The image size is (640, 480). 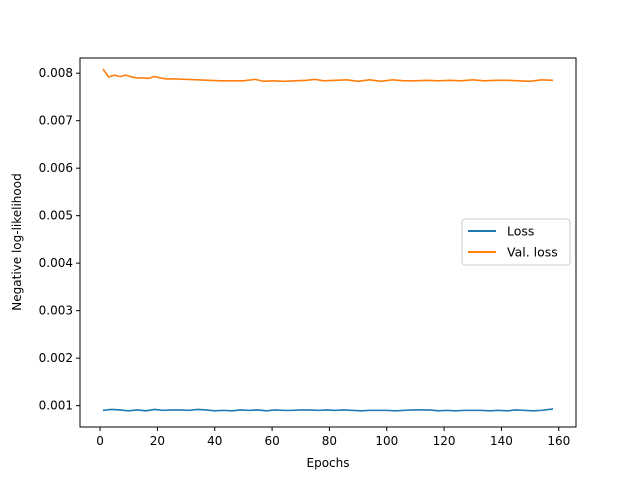 I want to click on y-tick-label: 0.008, so click(x=56, y=73).